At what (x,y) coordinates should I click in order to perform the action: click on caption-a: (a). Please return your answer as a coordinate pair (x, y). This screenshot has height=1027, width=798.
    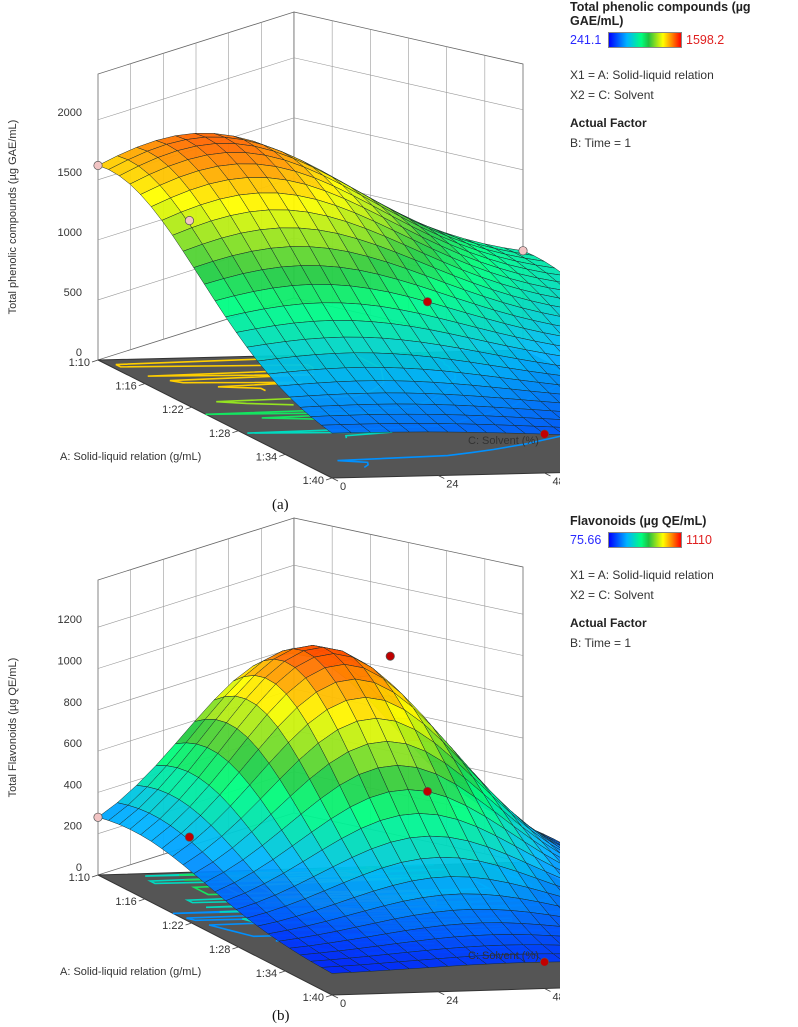
    Looking at the image, I should click on (280, 505).